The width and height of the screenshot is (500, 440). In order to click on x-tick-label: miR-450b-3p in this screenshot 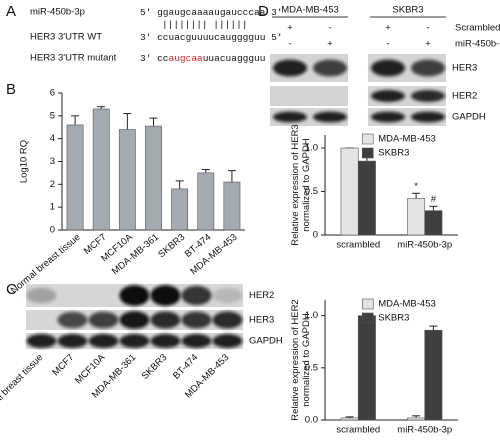, I will do `click(424, 430)`.